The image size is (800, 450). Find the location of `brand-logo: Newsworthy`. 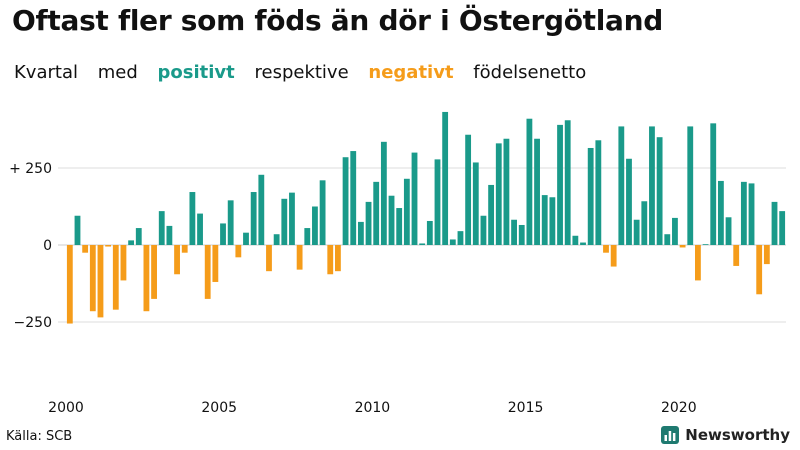

brand-logo: Newsworthy is located at coordinates (725, 435).